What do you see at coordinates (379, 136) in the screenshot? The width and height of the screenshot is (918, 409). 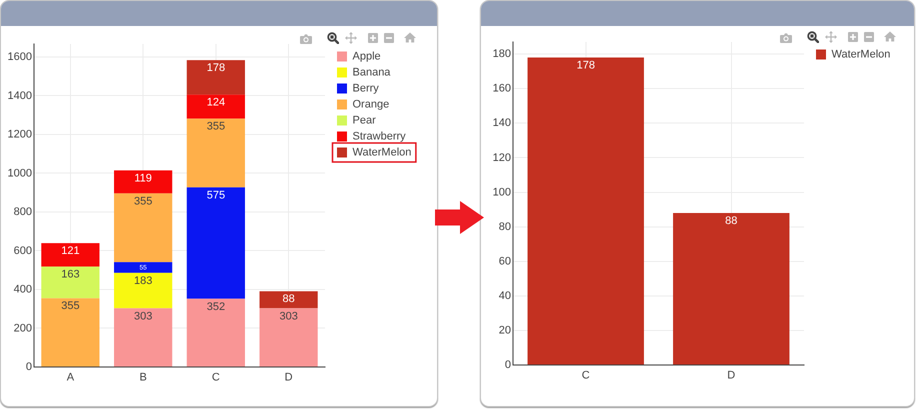 I see `legend-label: Strawberry` at bounding box center [379, 136].